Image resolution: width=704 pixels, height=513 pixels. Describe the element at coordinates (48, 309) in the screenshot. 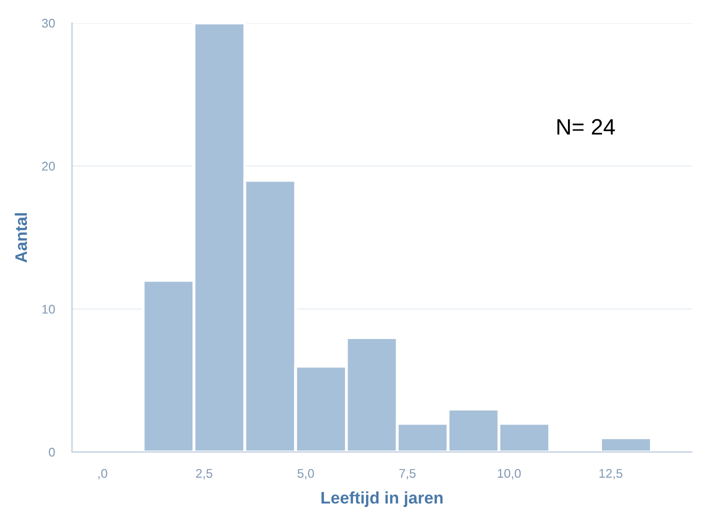

I see `y-tick-label: 10` at that location.